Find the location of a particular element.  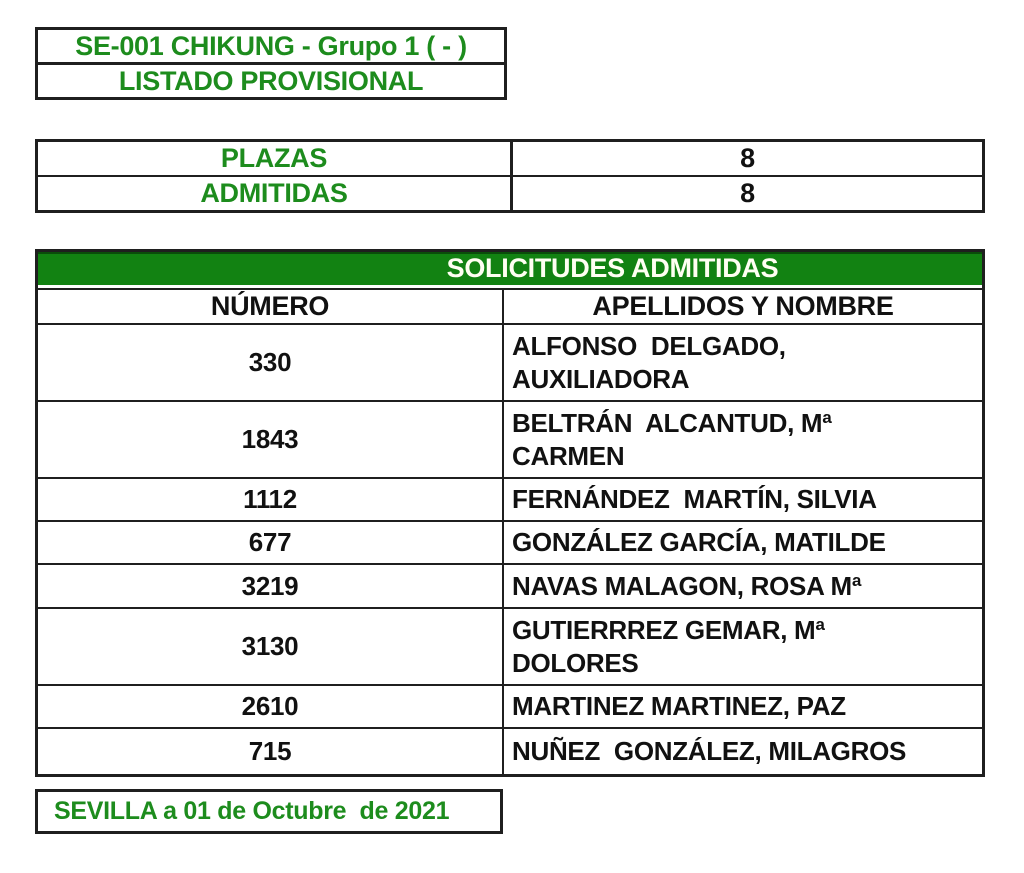

footer-date-box: SEVILLA a 01 de Octubre de 2021 is located at coordinates (269, 811).